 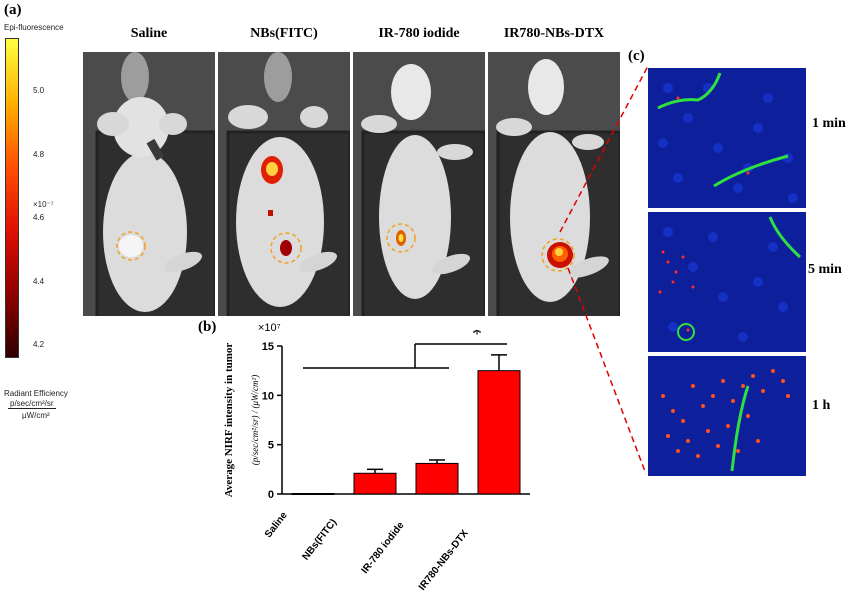 I want to click on y-axis-unit: (p/sec/cm²/sr) / (μW/cm²), so click(x=255, y=420).